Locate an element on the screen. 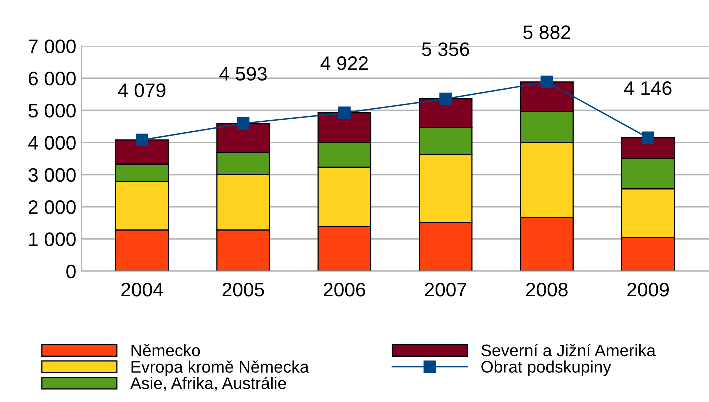 Image resolution: width=709 pixels, height=402 pixels. x-tick-label: 2009 is located at coordinates (648, 289).